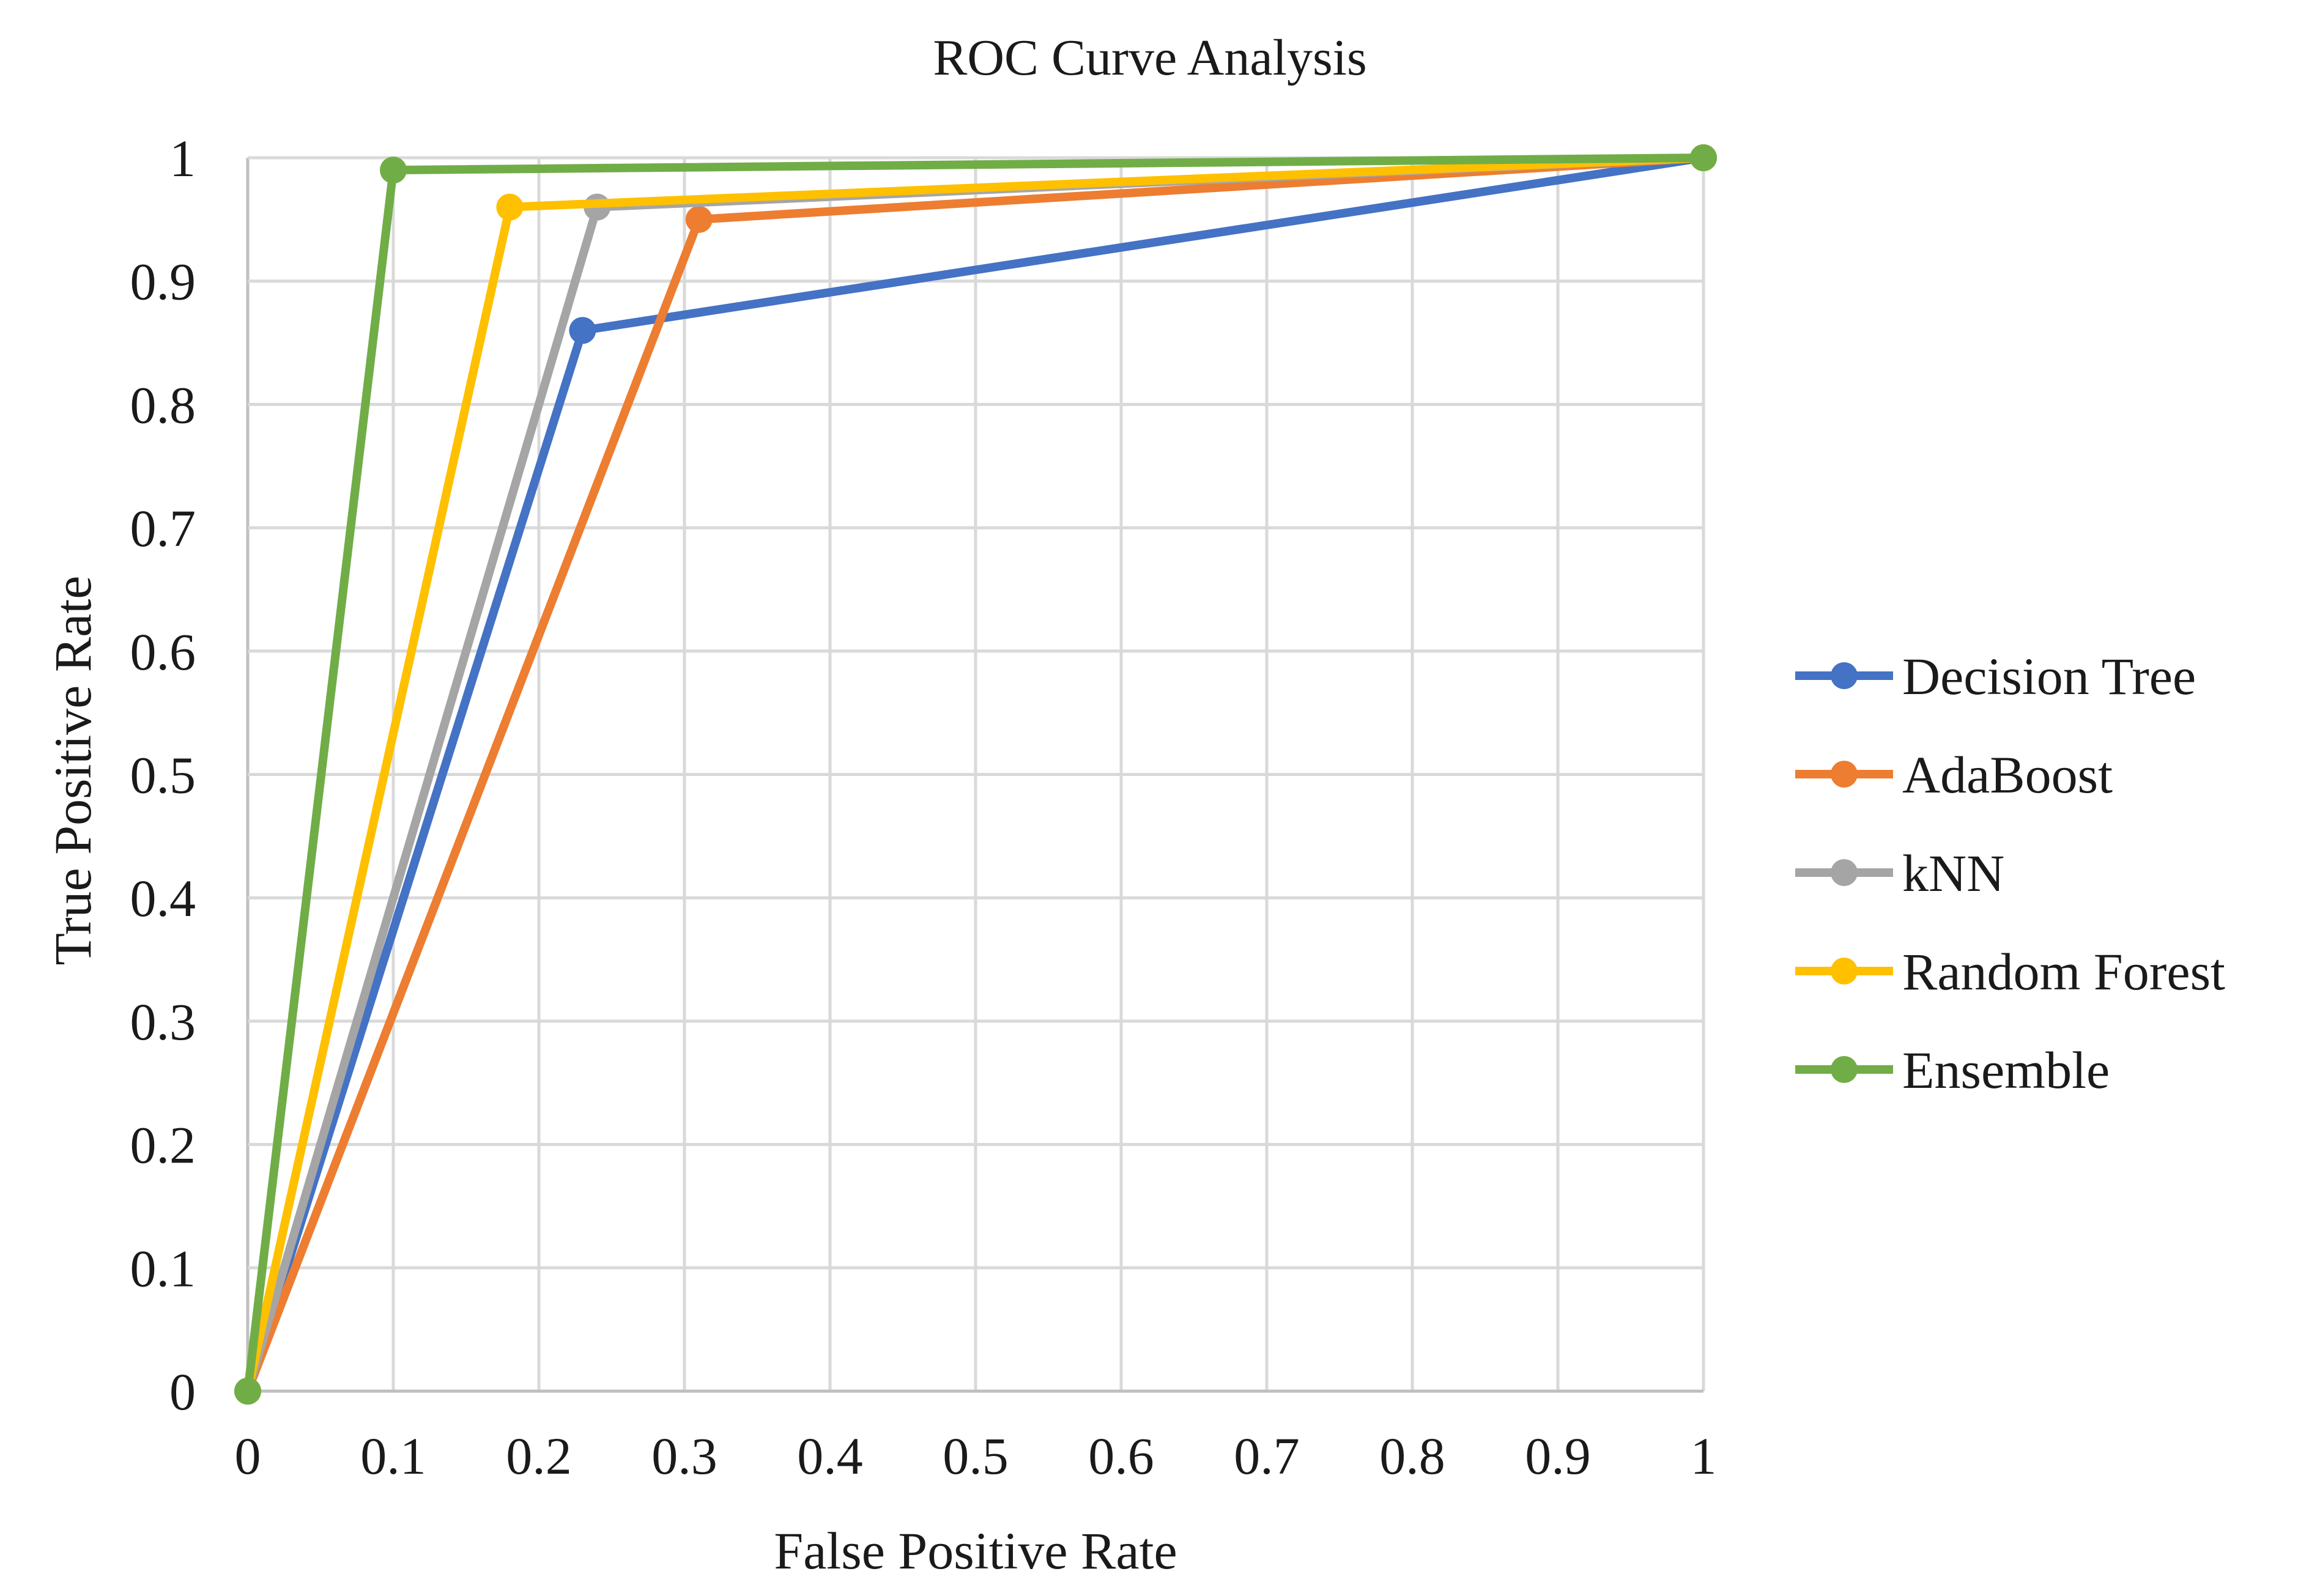 This screenshot has width=2309, height=1596. What do you see at coordinates (510, 207) in the screenshot?
I see `data-point-random-forest` at bounding box center [510, 207].